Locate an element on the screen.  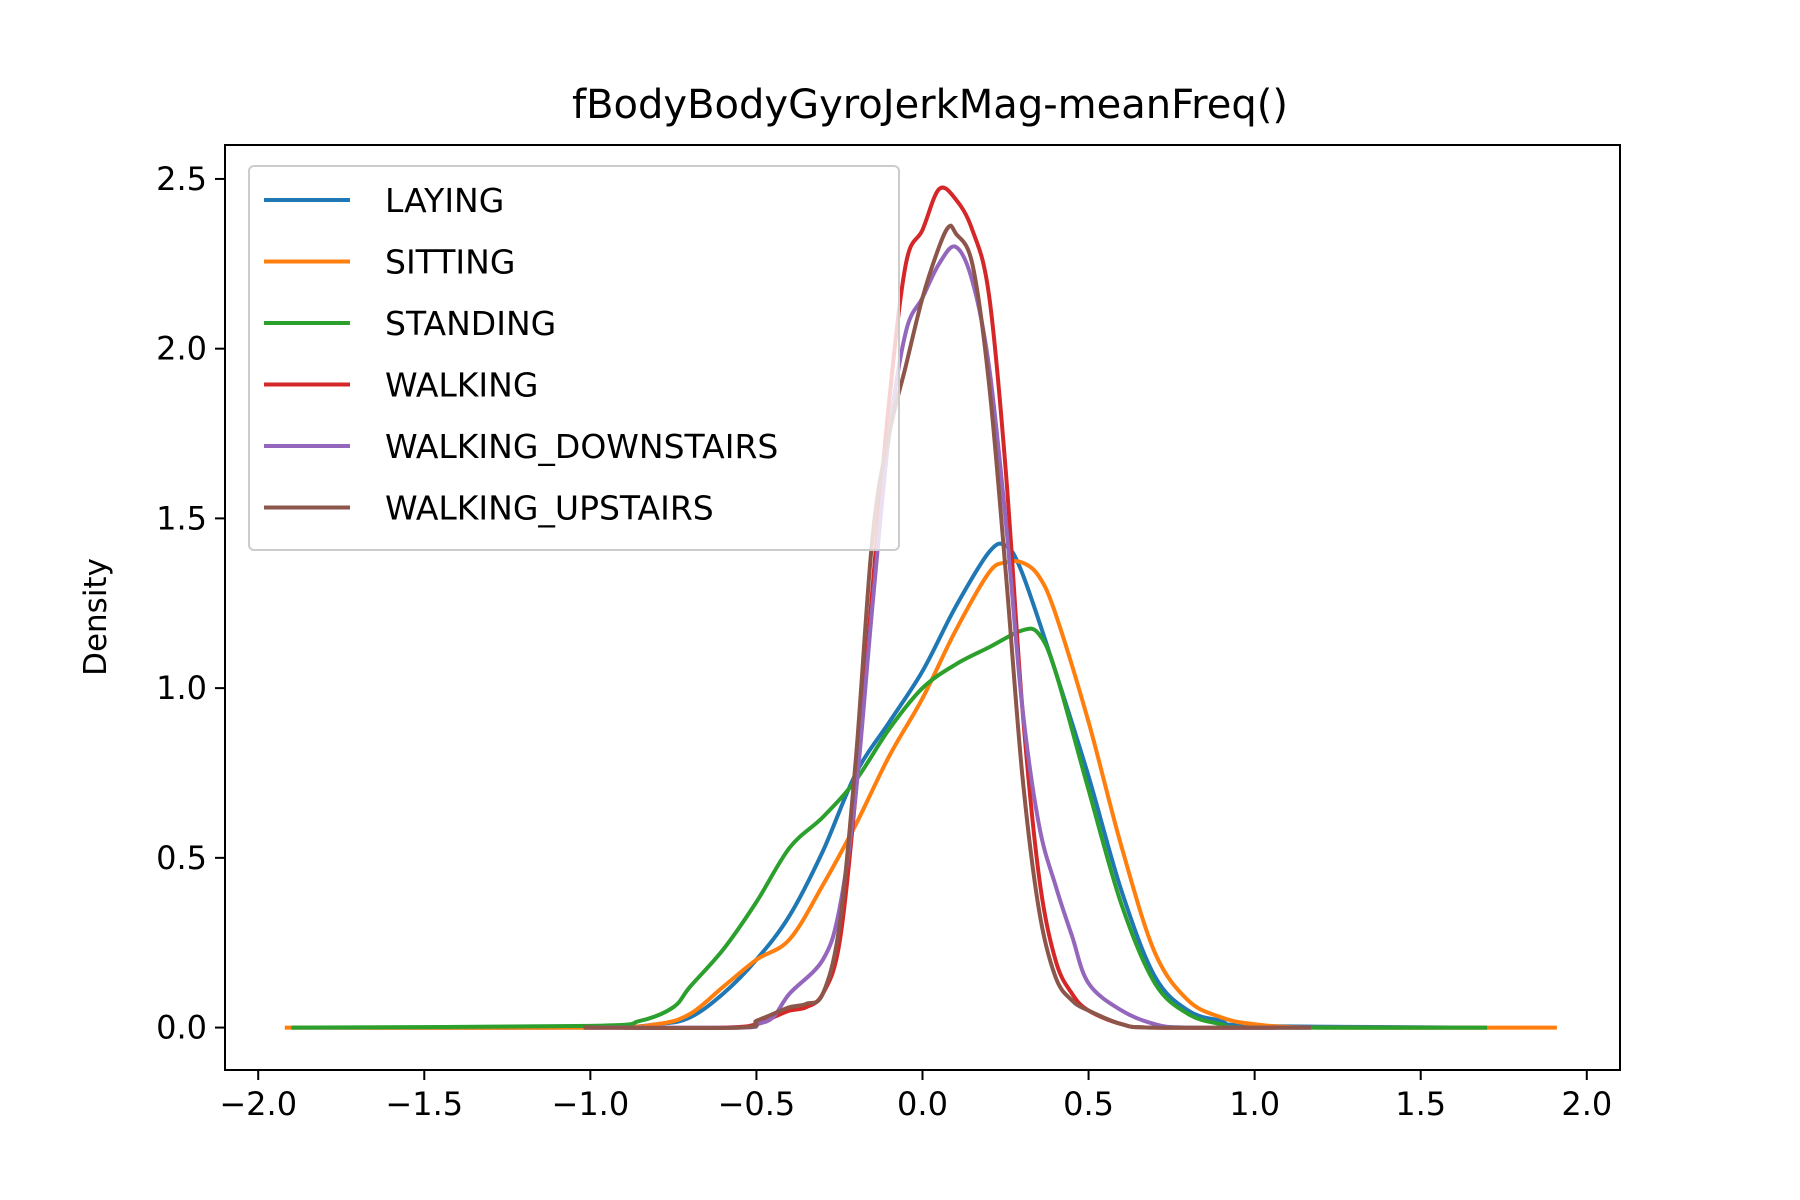
y-tick-label: 1.5 is located at coordinates (181, 518).